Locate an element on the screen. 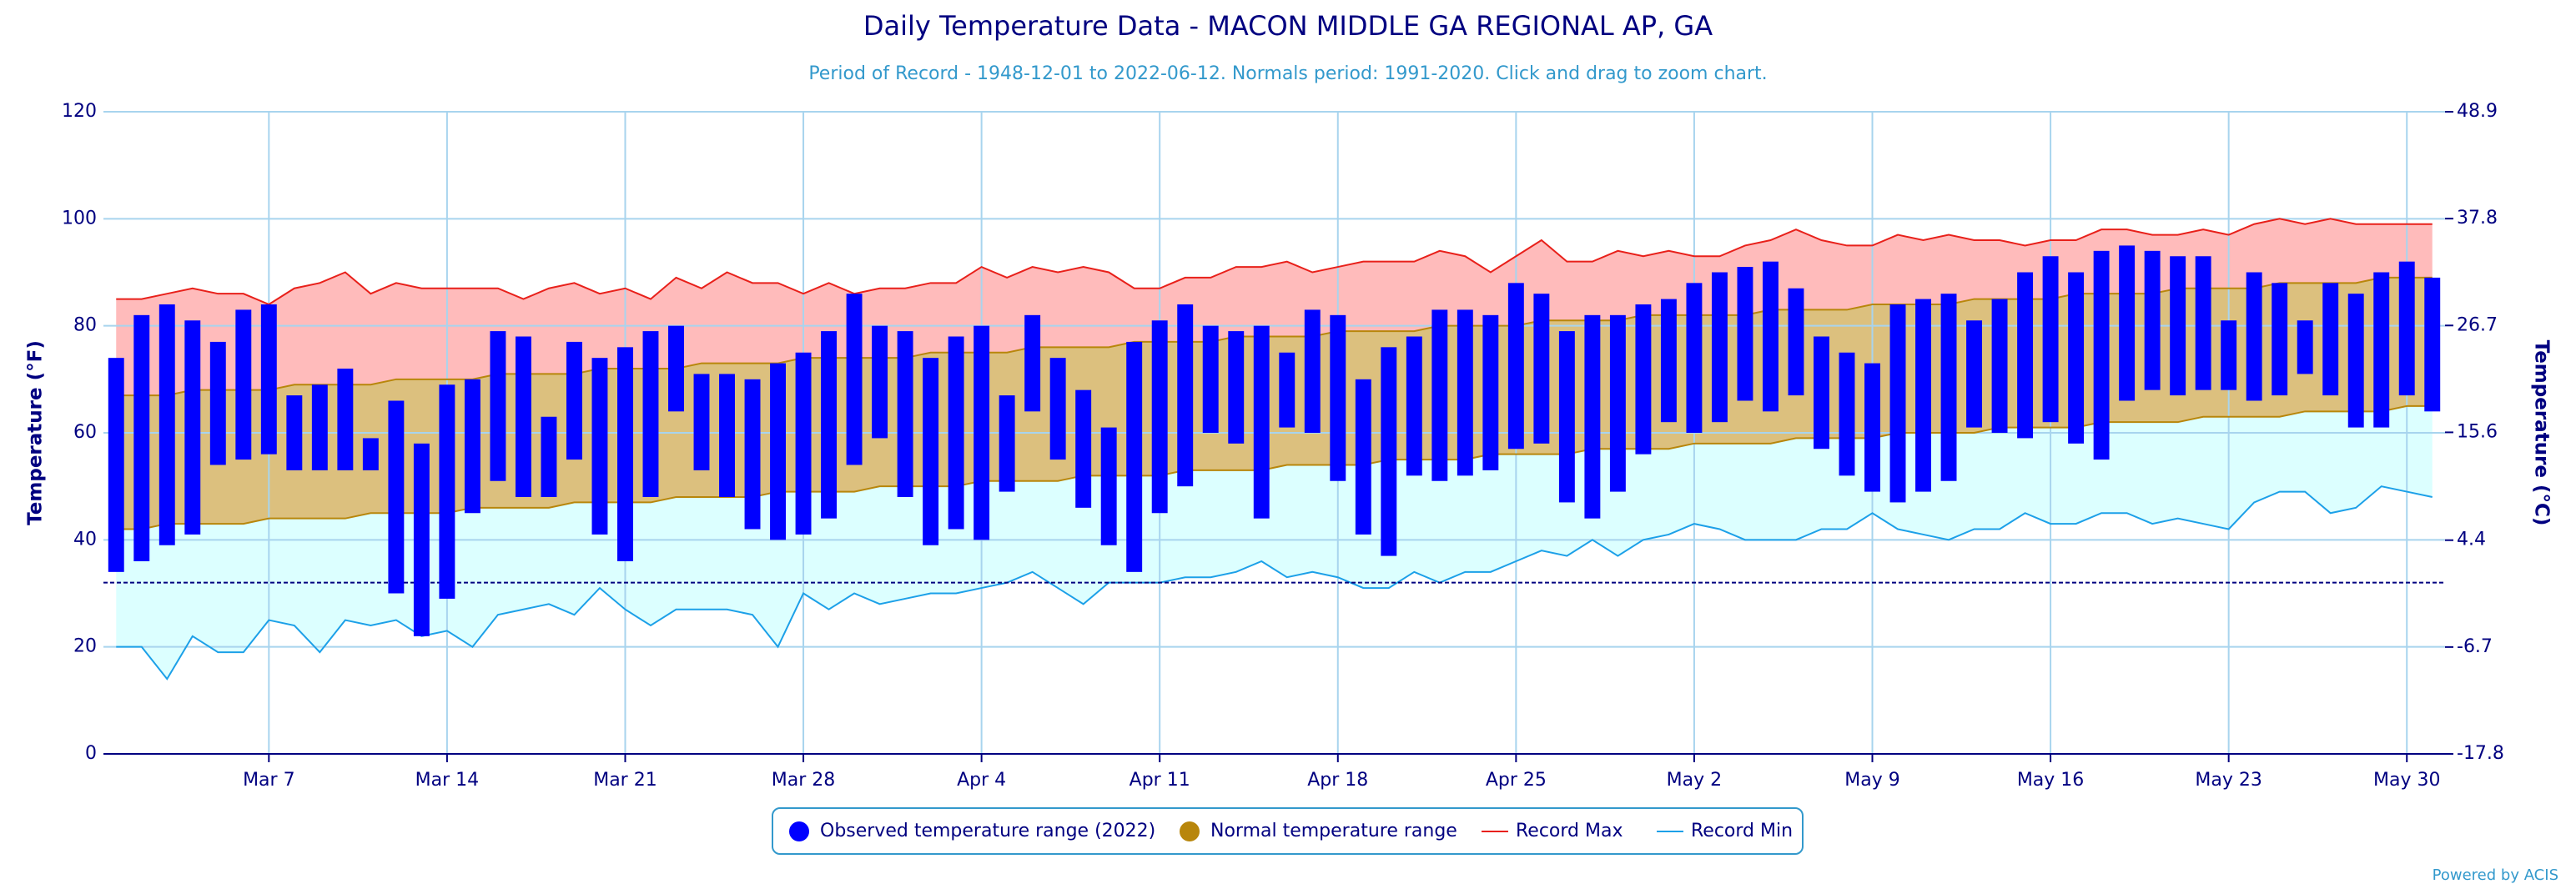  x-tick-label: May 2 is located at coordinates (1694, 780).